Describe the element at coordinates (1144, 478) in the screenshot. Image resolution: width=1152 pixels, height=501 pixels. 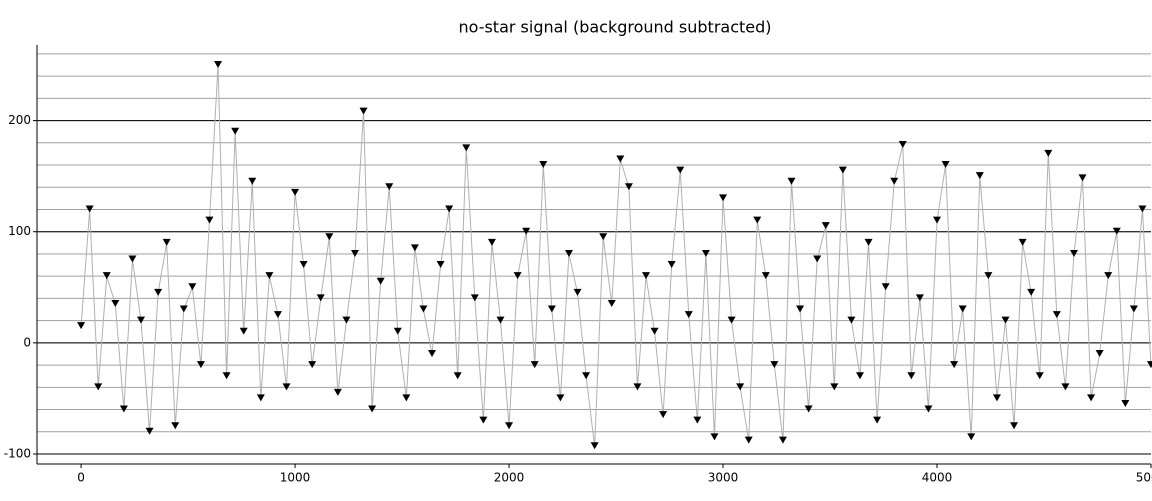
I see `x-tick-label: 5000` at that location.